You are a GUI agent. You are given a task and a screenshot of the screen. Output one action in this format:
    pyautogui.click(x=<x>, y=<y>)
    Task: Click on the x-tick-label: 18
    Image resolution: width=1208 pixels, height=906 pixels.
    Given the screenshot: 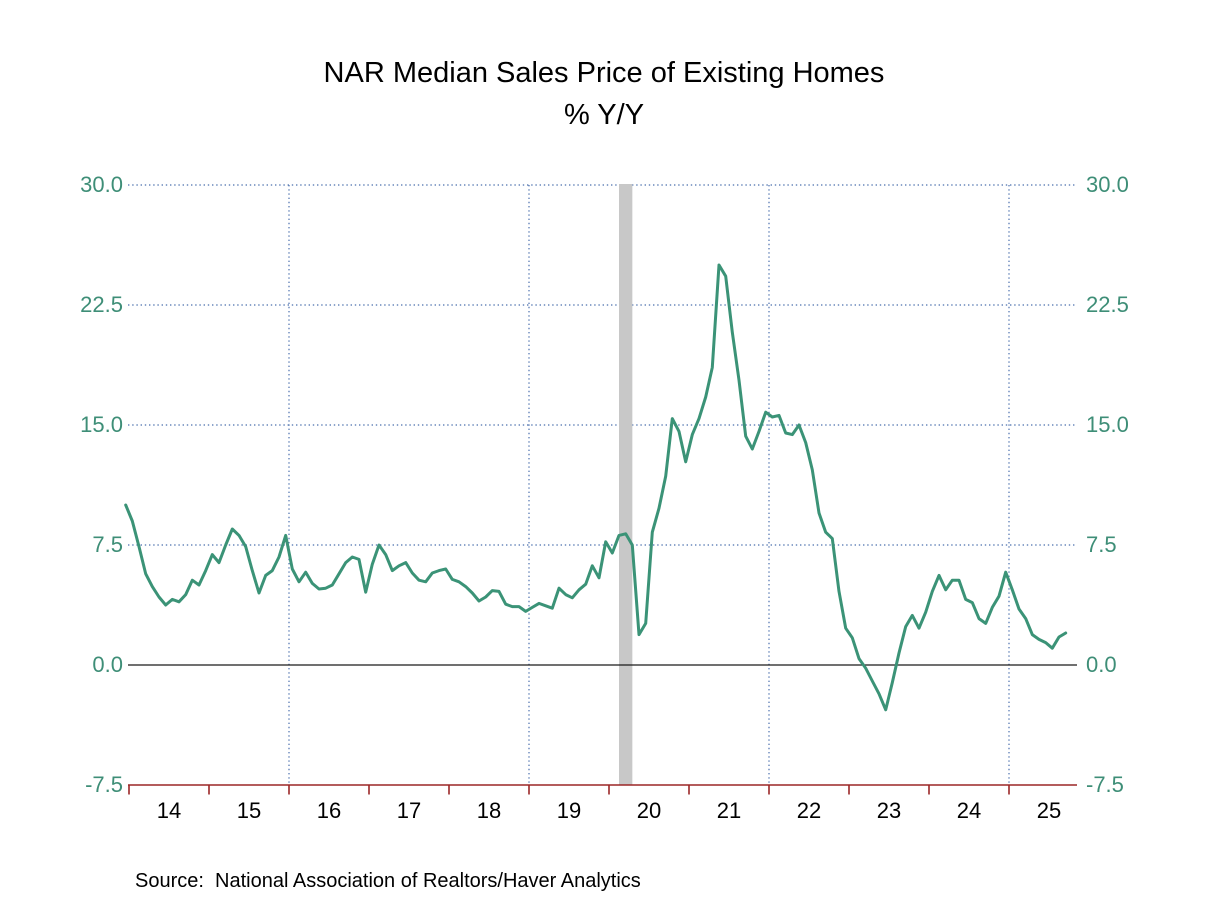 What is the action you would take?
    pyautogui.click(x=489, y=810)
    